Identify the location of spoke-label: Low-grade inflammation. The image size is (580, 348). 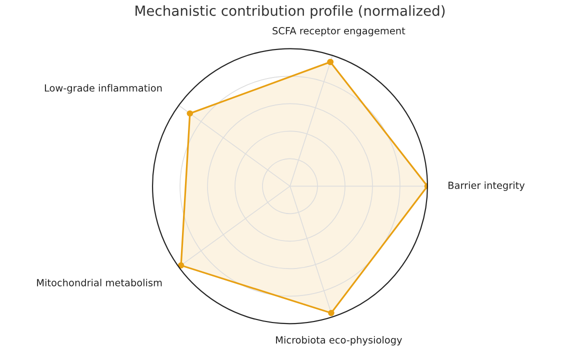
(103, 89).